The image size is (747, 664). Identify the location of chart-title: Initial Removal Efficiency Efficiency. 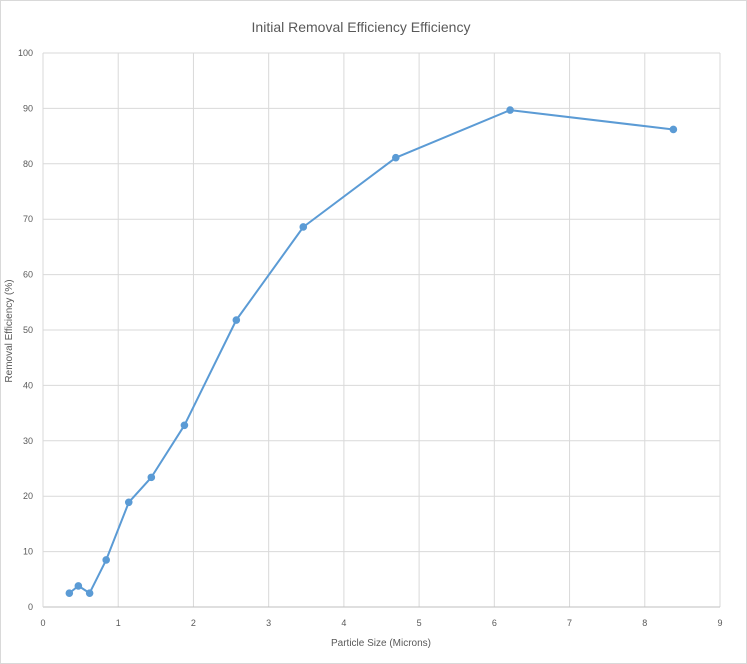
(361, 27).